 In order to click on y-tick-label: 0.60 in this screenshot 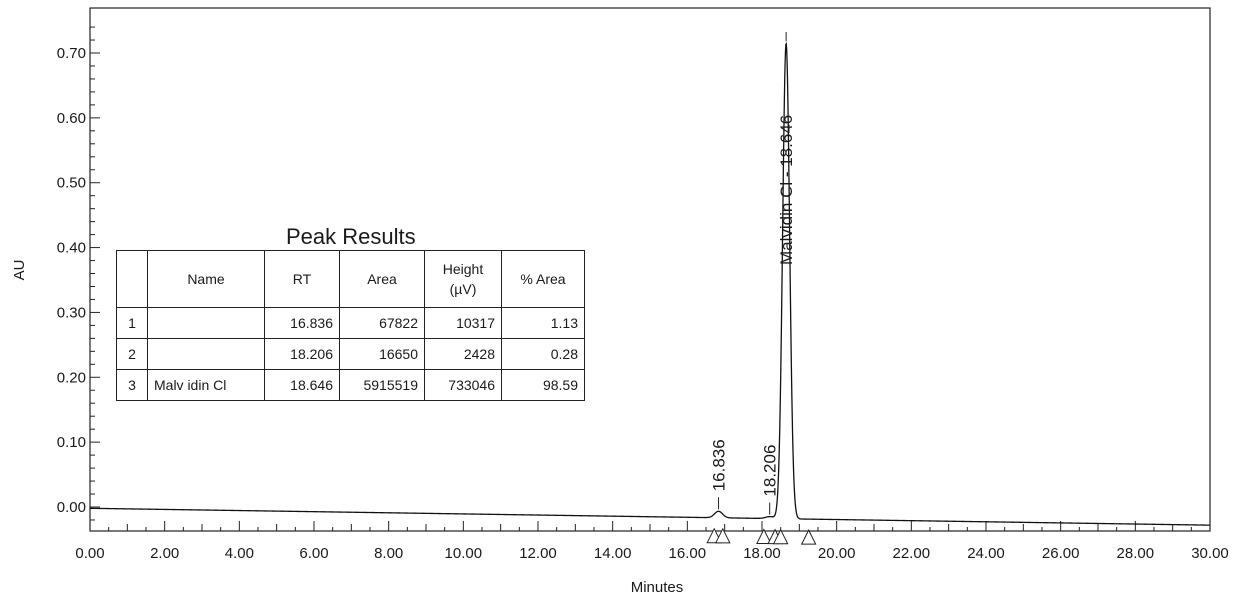, I will do `click(71, 118)`.